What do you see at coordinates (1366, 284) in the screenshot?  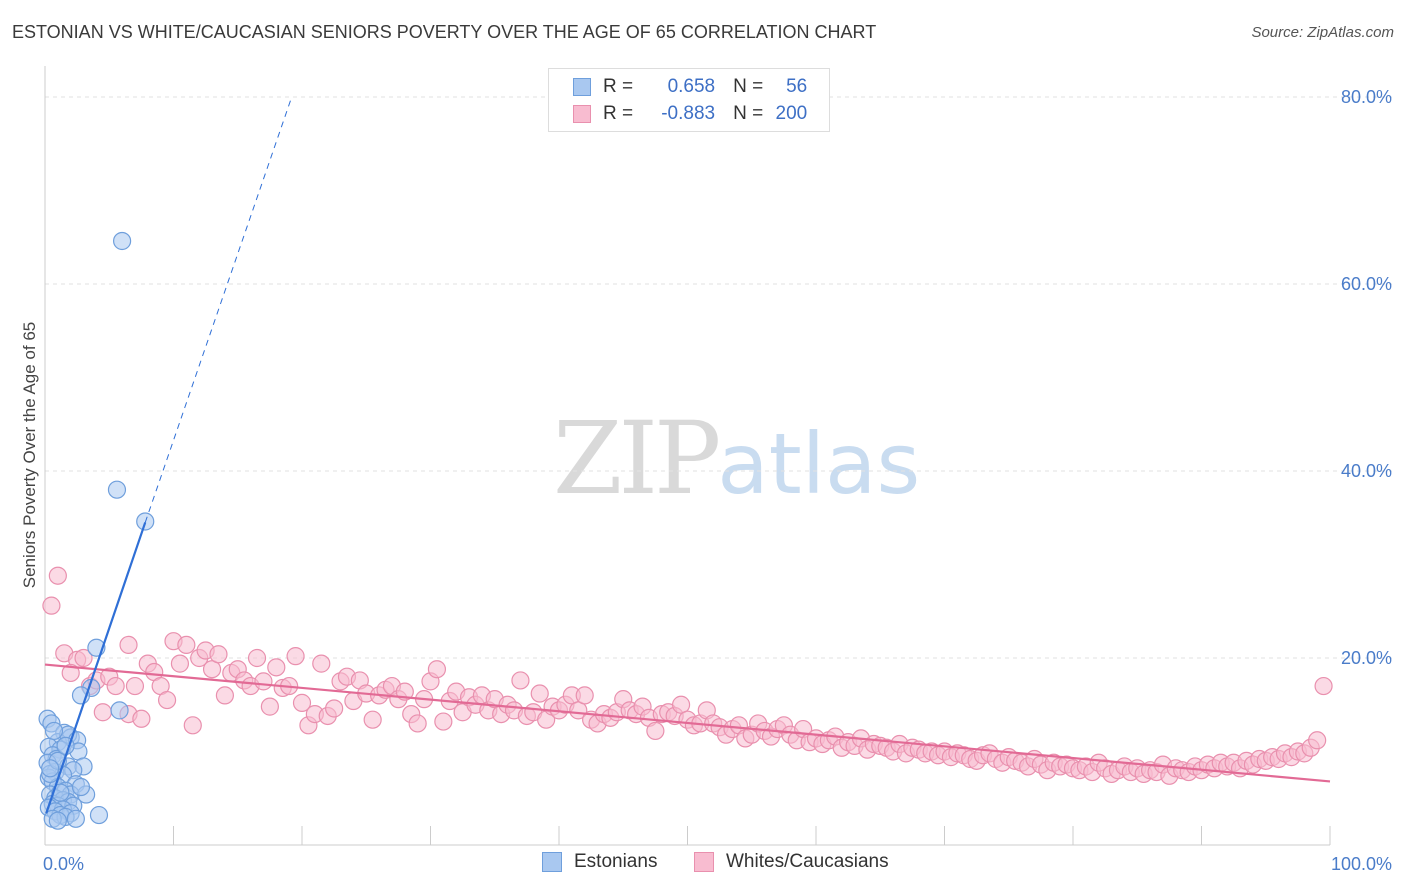 I see `y-tick-label: 60.0%` at bounding box center [1366, 284].